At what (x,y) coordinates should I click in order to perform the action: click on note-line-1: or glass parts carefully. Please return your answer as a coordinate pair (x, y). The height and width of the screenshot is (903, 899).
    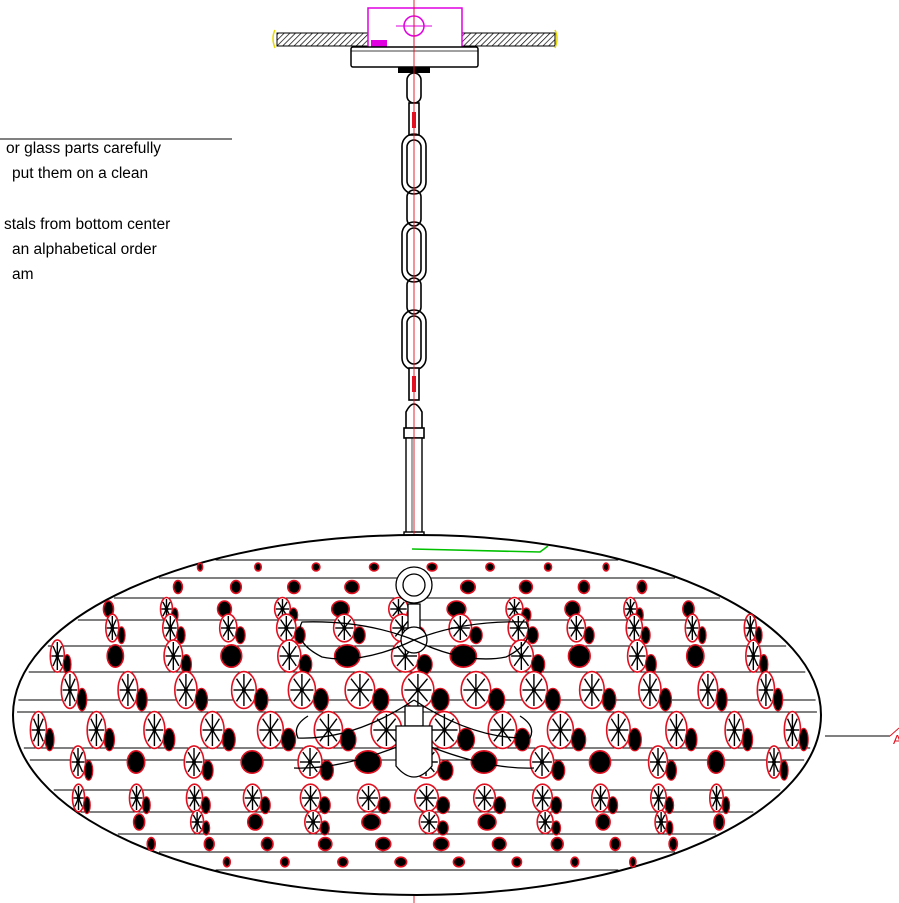
    Looking at the image, I should click on (84, 148).